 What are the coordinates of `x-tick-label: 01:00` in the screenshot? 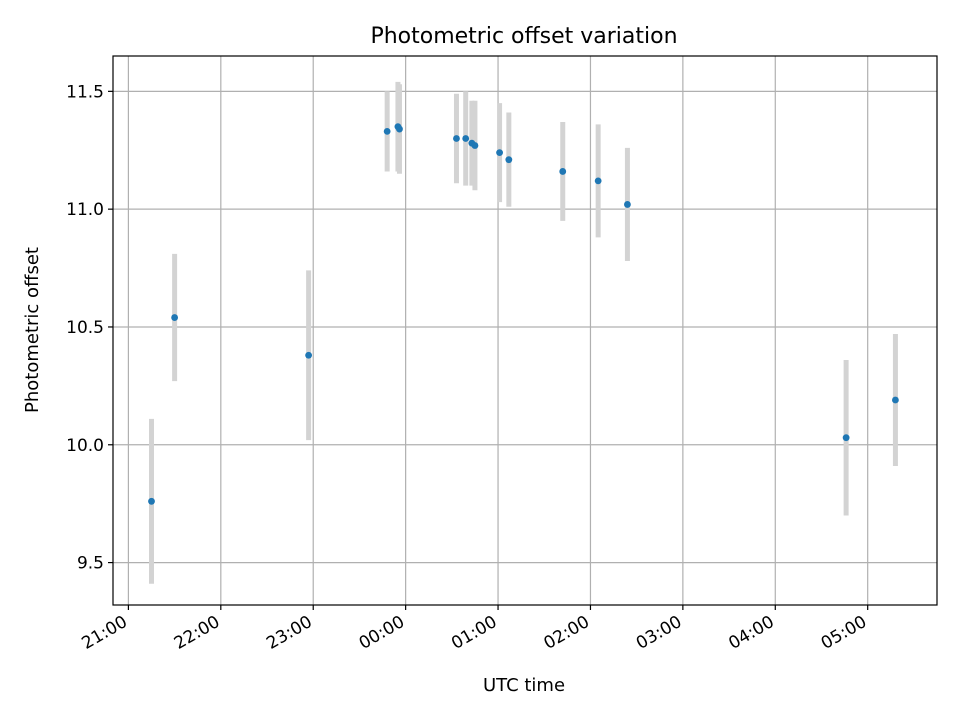 It's located at (474, 633).